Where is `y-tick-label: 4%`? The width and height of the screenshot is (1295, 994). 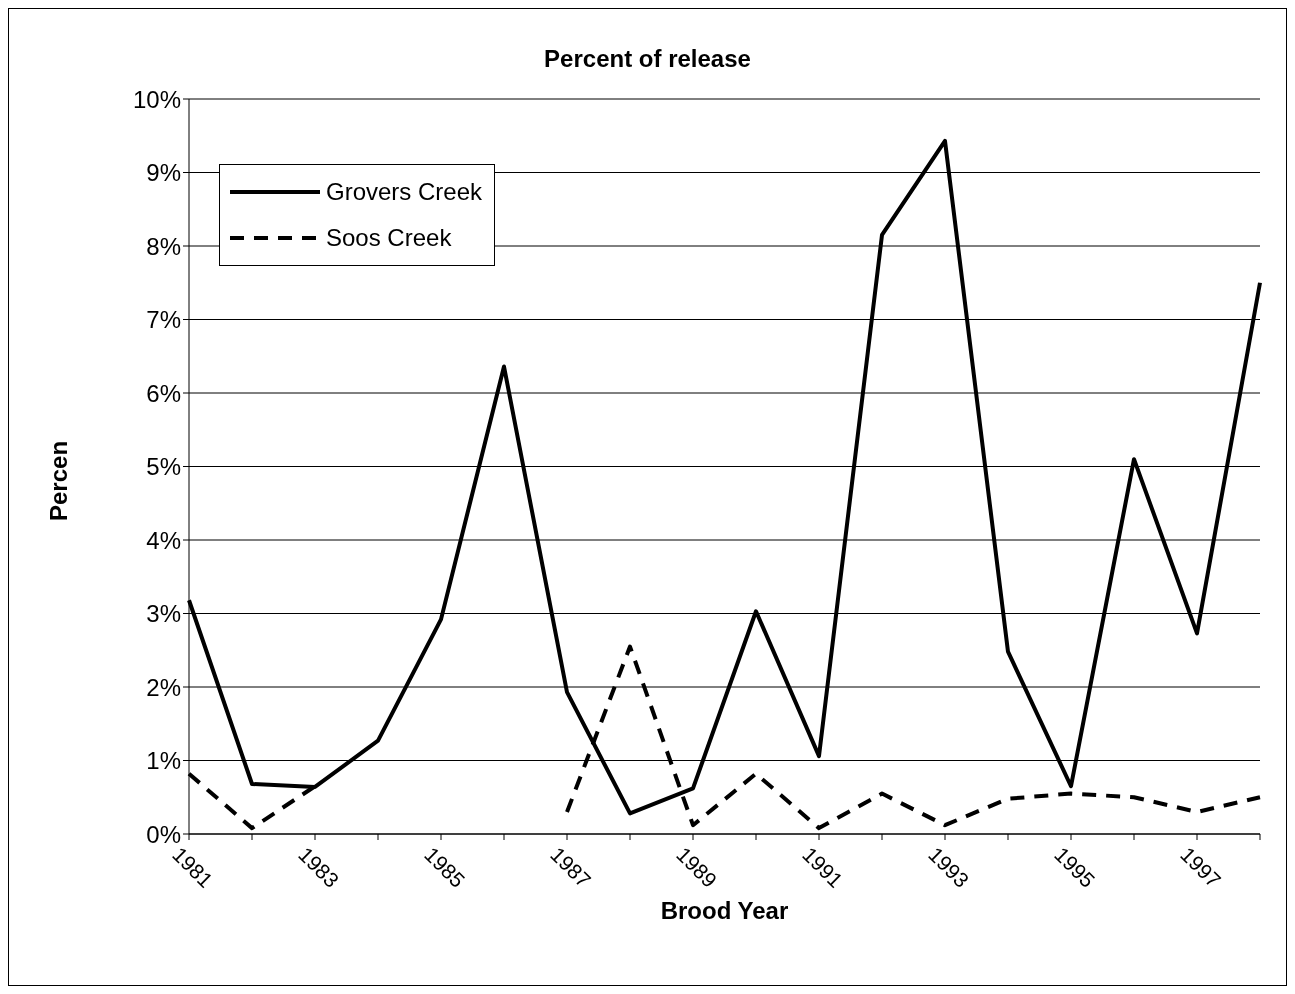 y-tick-label: 4% is located at coordinates (163, 540).